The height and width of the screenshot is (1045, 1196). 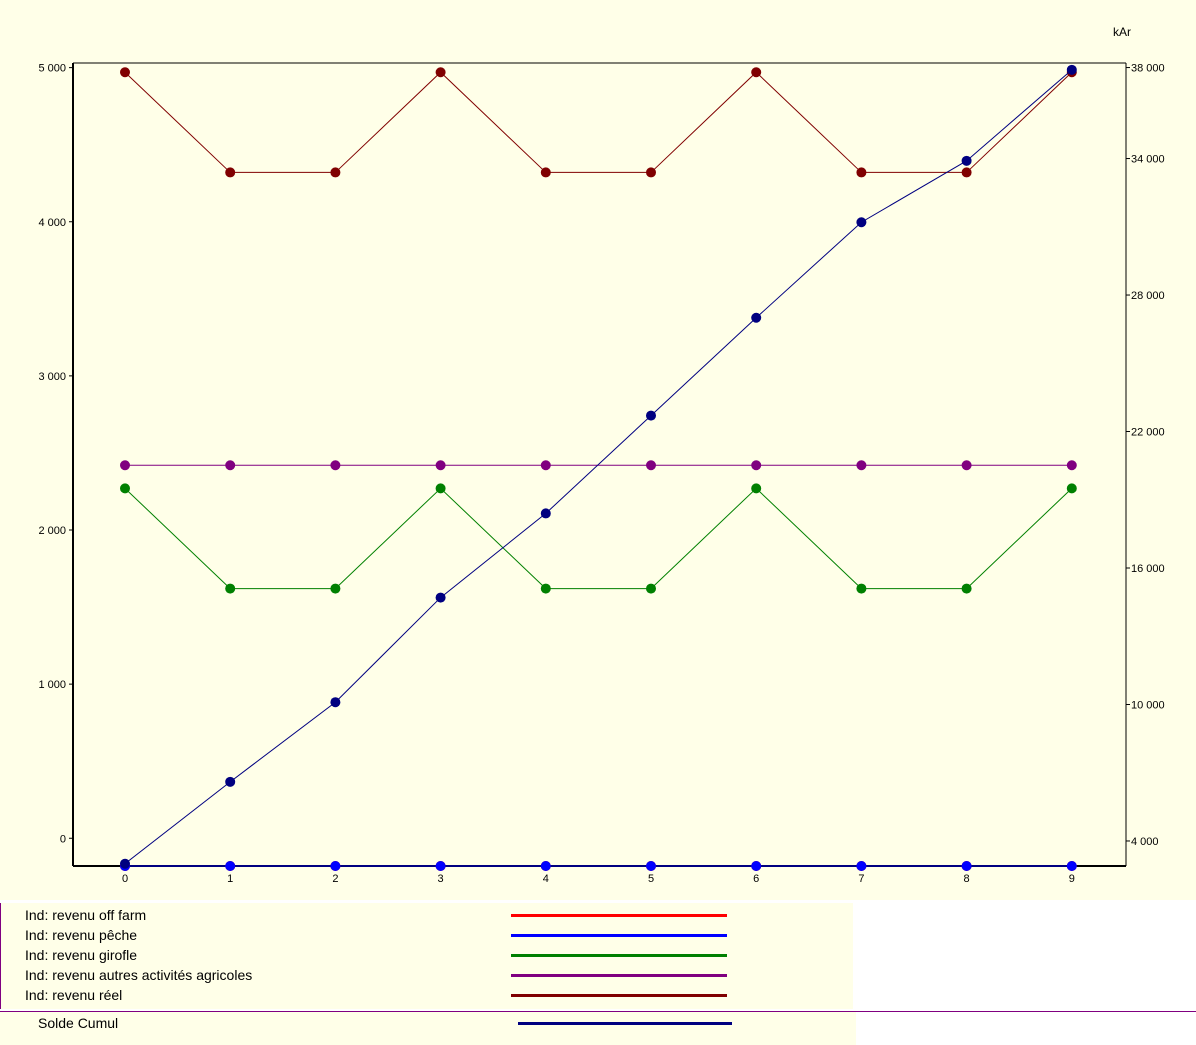 I want to click on legend-entry: Ind: revenu girofle, so click(x=426, y=955).